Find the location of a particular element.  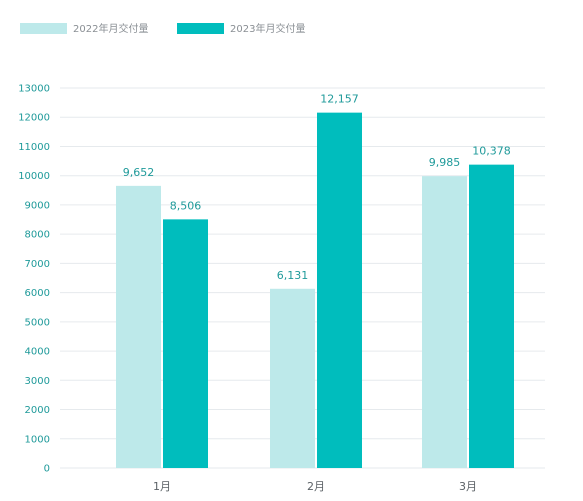

data-label: 6,131 is located at coordinates (293, 275).